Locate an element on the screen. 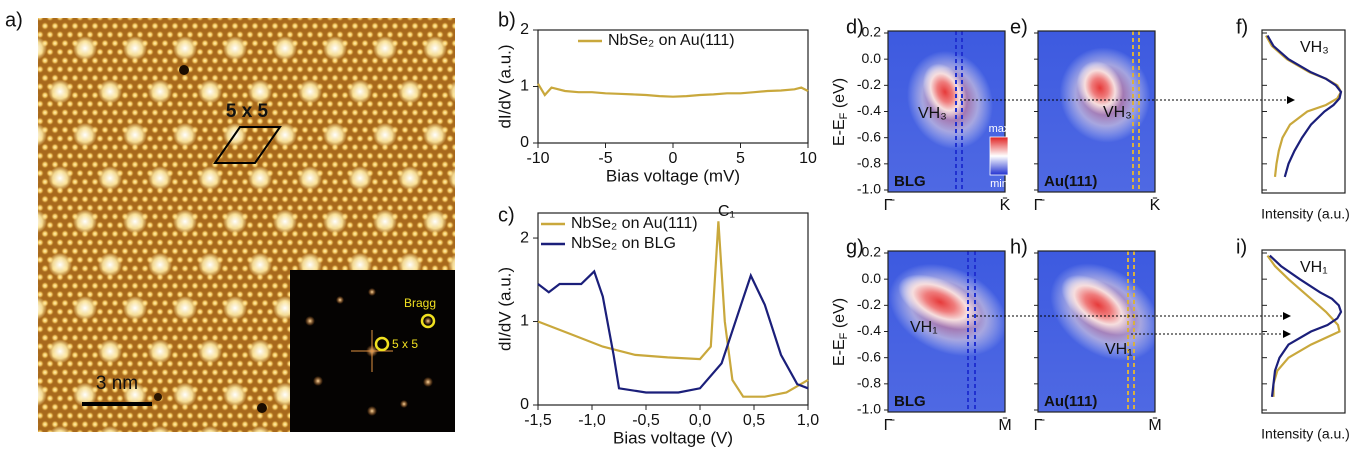 The image size is (1352, 452). label-part: F is located at coordinates (844, 335).